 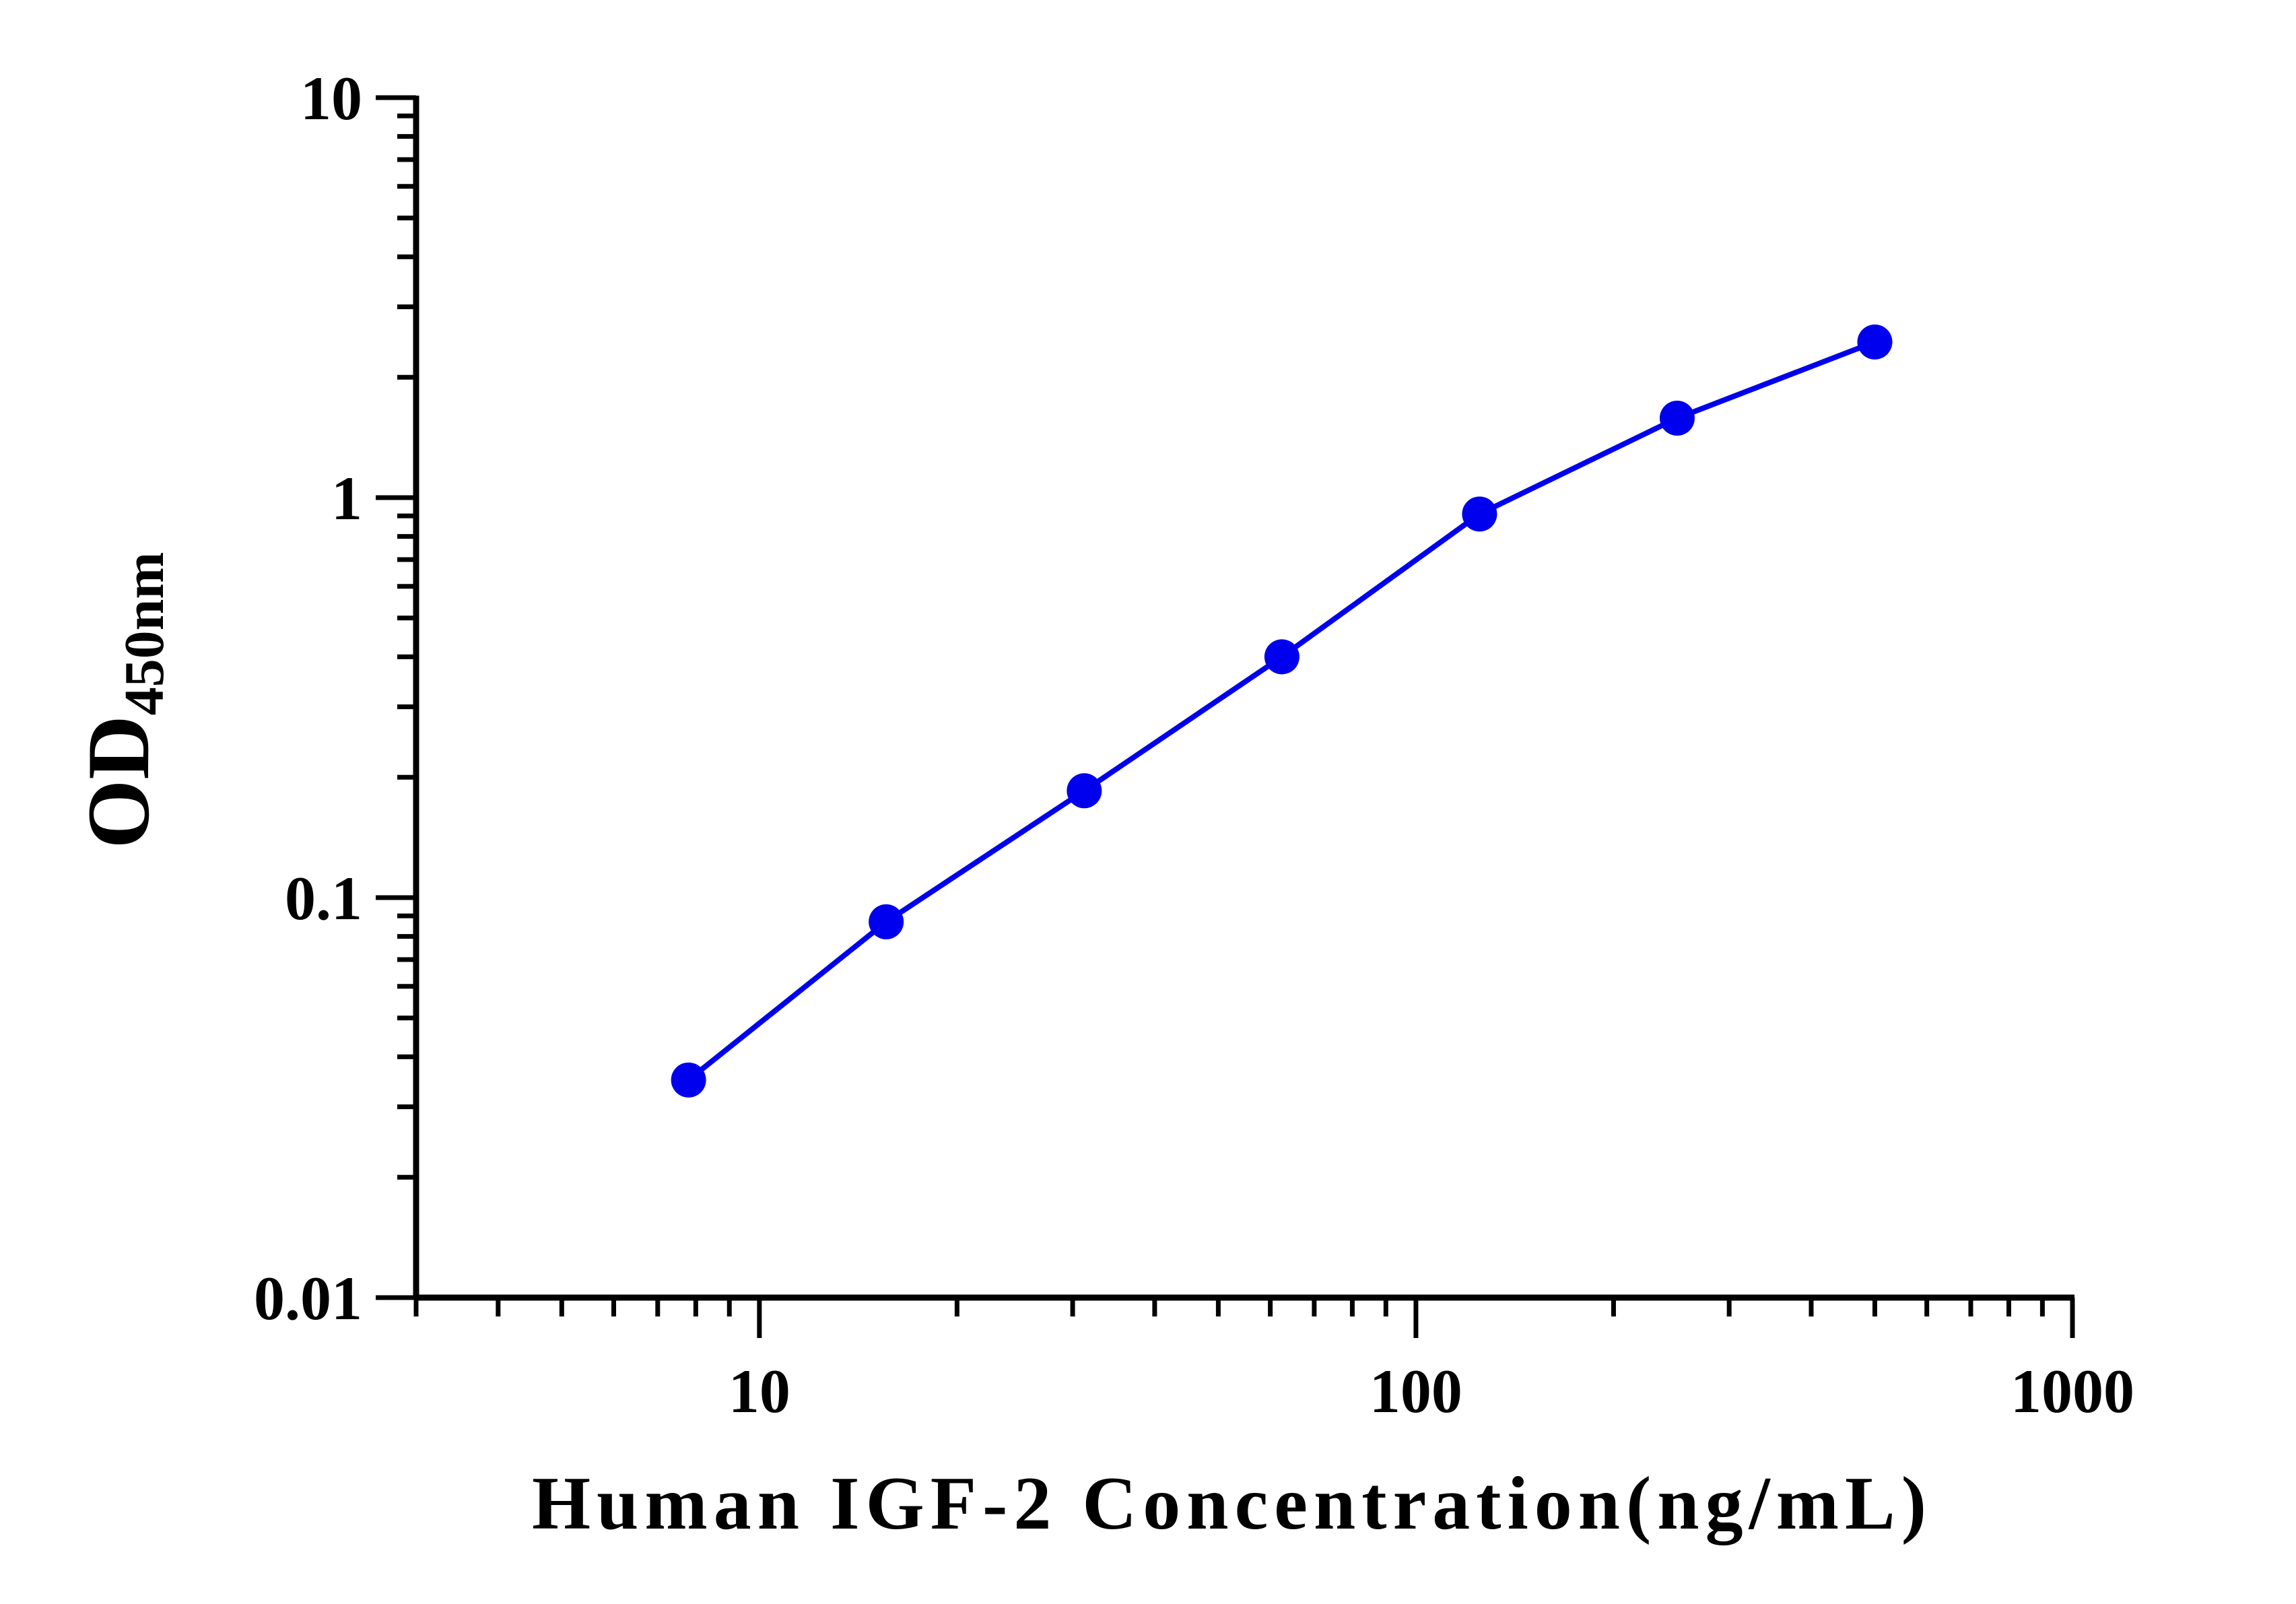 I want to click on x-tick-label: 10, so click(x=759, y=1391).